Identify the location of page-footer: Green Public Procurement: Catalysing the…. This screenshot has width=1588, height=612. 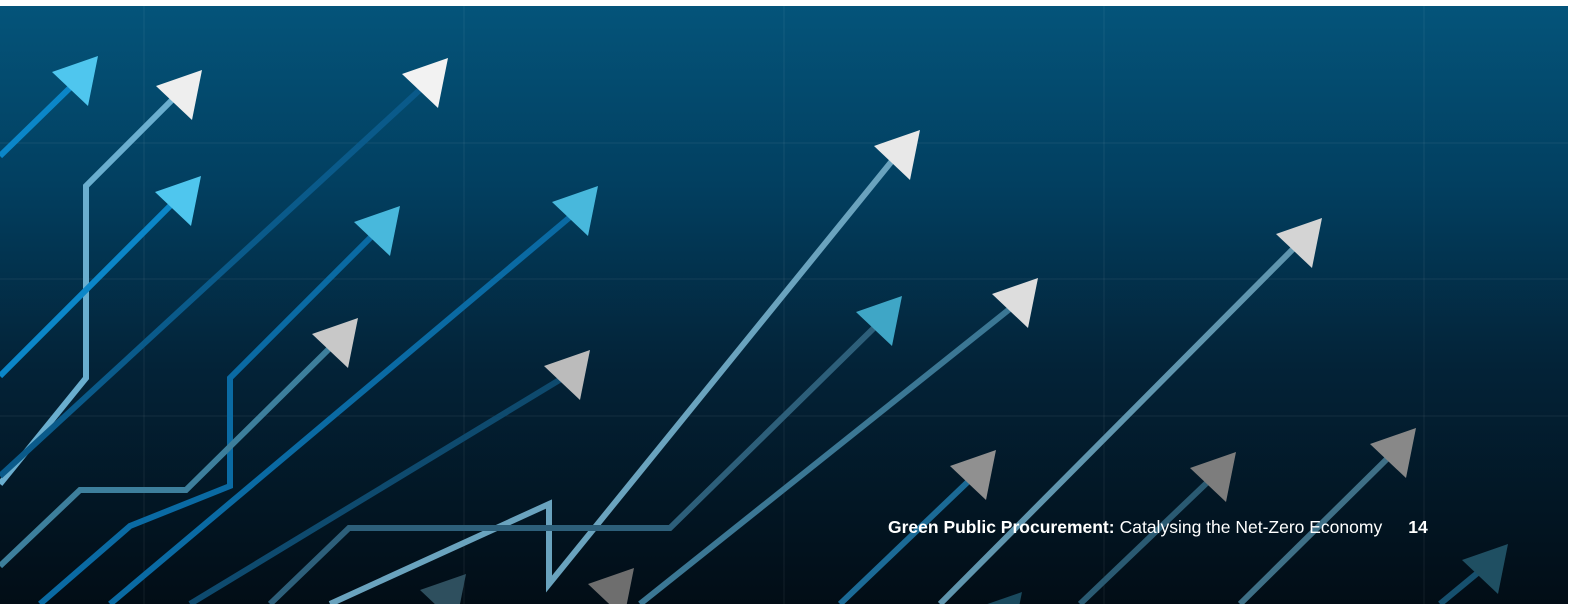
(1158, 527).